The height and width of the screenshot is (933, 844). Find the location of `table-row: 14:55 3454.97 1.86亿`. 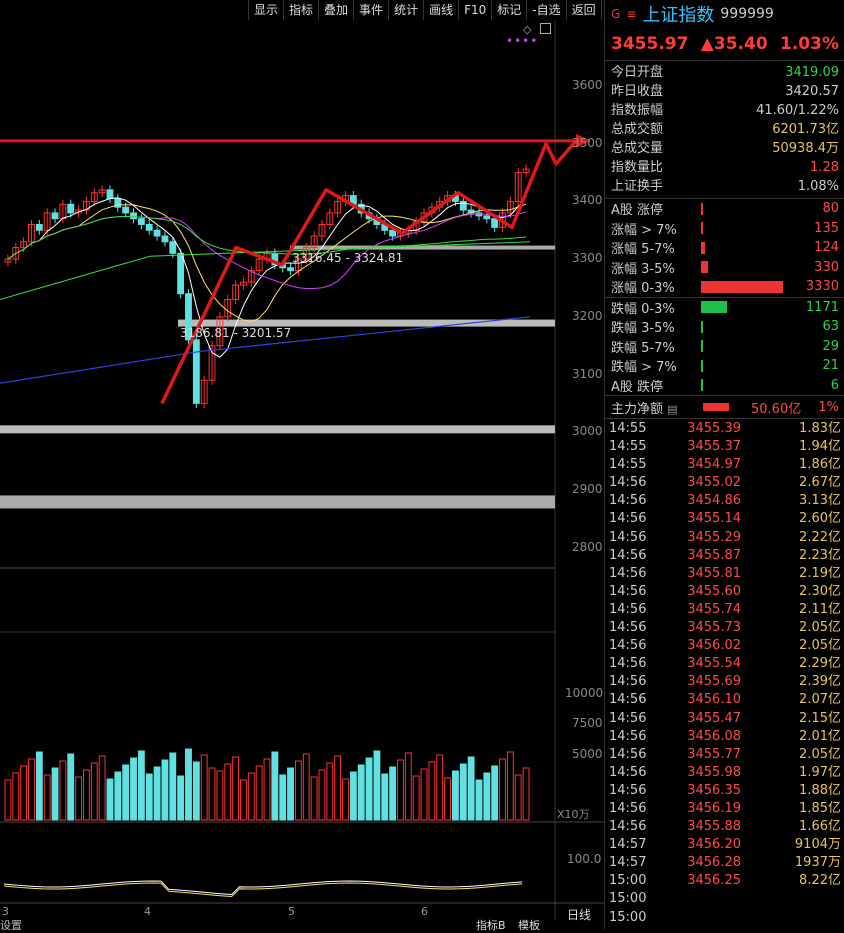

table-row: 14:55 3454.97 1.86亿 is located at coordinates (724, 465).